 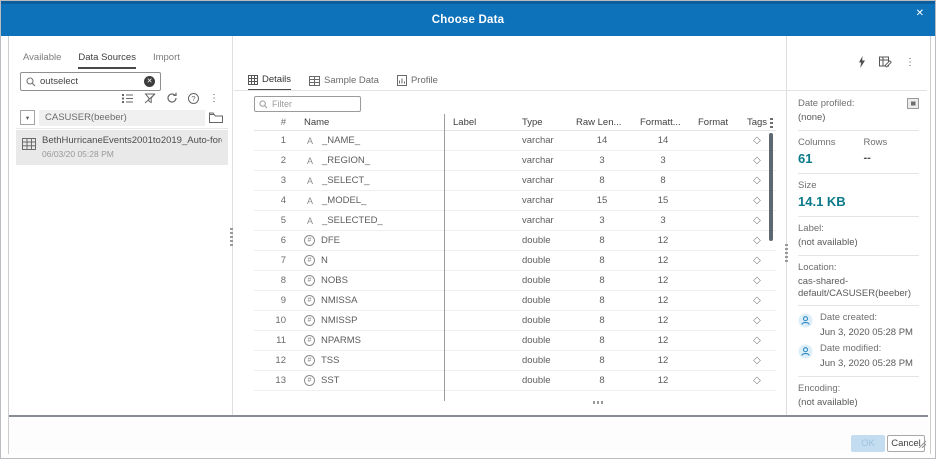 What do you see at coordinates (150, 98) in the screenshot?
I see `clear-filter-icon` at bounding box center [150, 98].